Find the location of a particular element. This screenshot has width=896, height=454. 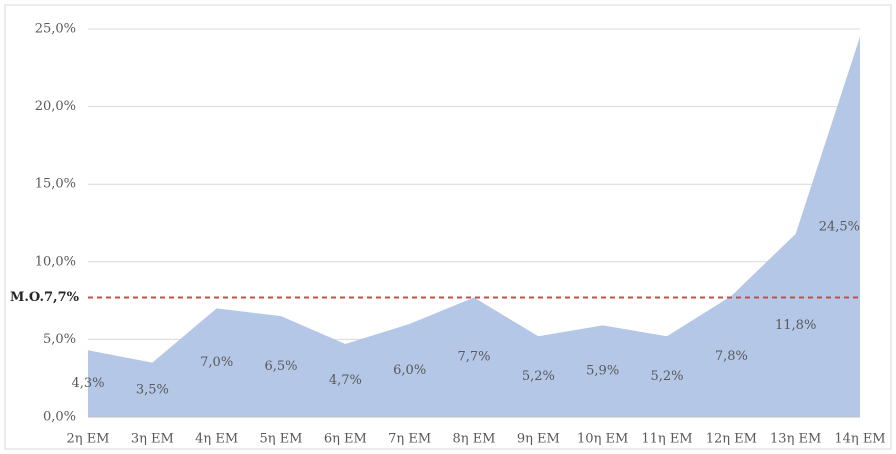

x-tick-label: 13η ΕΜ is located at coordinates (795, 439).